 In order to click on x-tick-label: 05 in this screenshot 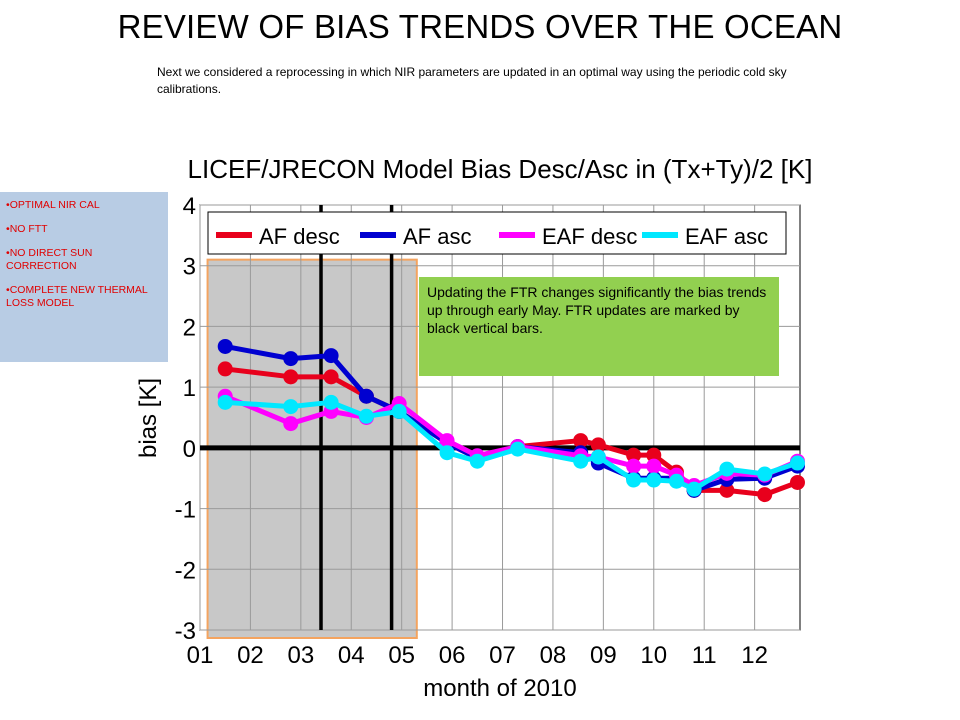, I will do `click(401, 655)`.